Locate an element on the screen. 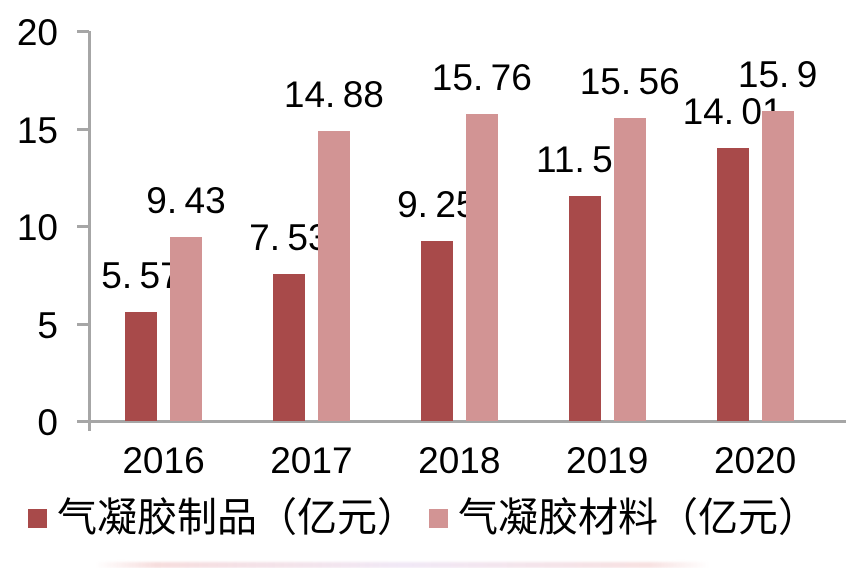 The width and height of the screenshot is (846, 568). bottom-crop-artifact is located at coordinates (402, 565).